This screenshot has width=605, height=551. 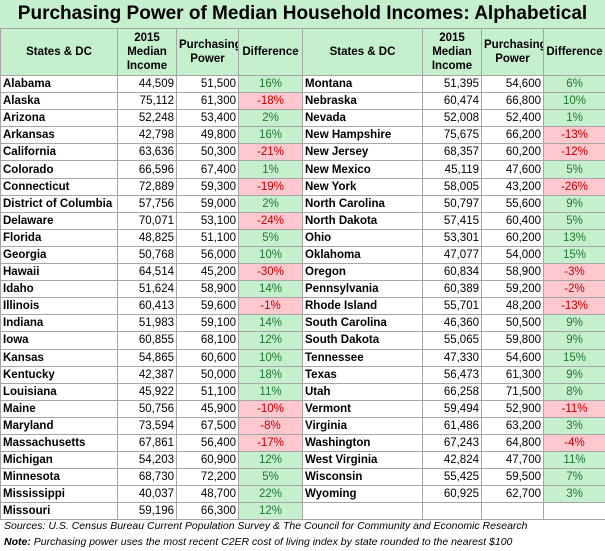 I want to click on state-name: South Carolina, so click(x=362, y=323).